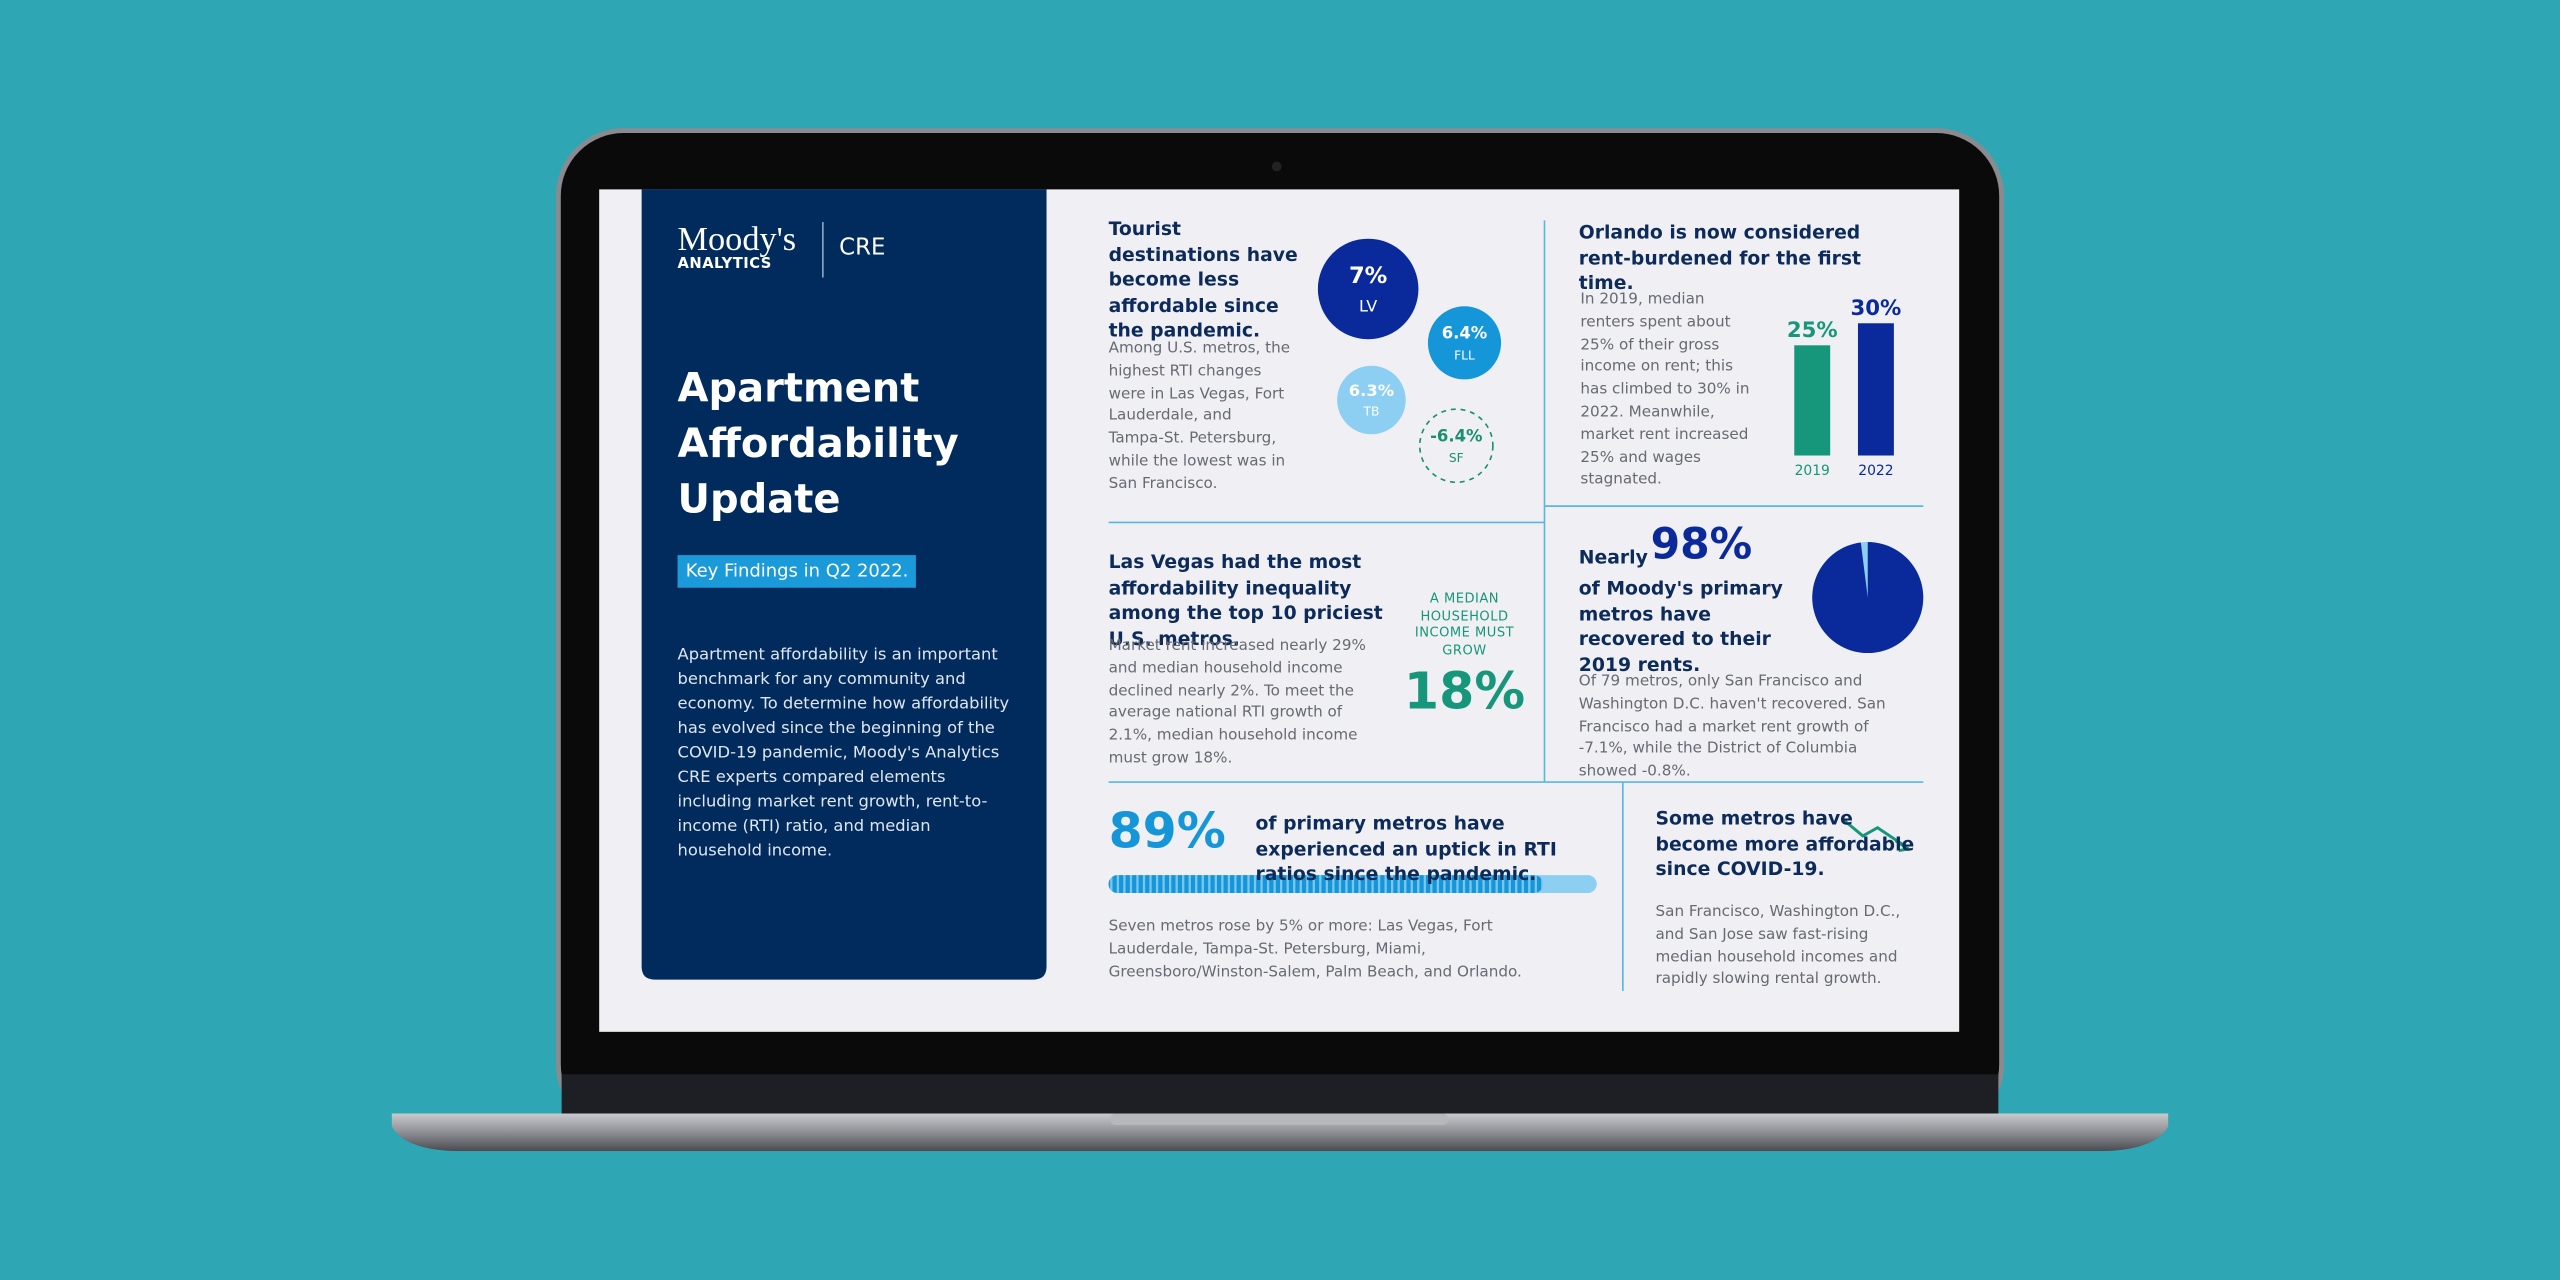  I want to click on bar-category: 2019, so click(1812, 471).